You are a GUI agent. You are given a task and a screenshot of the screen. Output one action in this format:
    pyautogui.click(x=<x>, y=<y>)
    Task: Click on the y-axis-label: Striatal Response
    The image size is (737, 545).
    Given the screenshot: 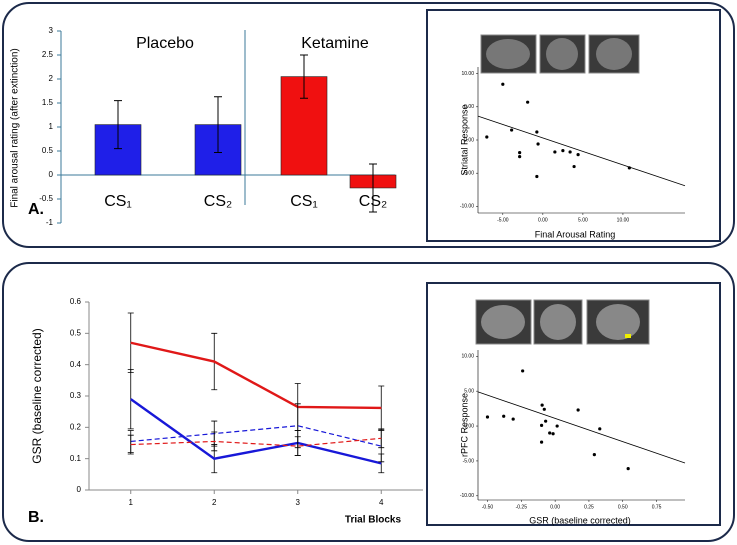 What is the action you would take?
    pyautogui.click(x=464, y=139)
    